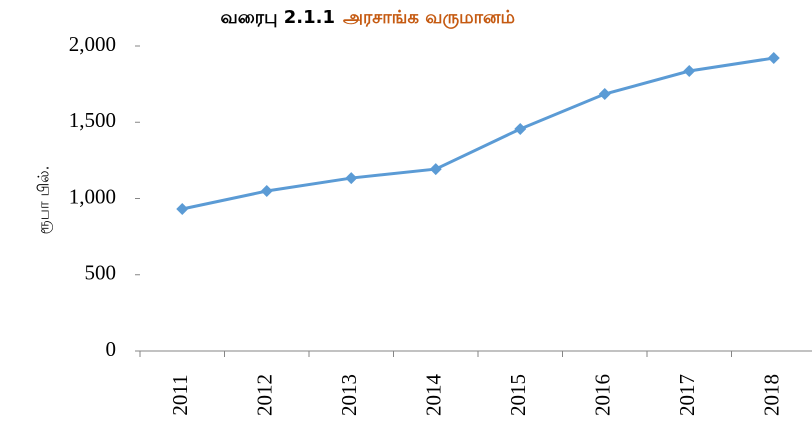 Image resolution: width=812 pixels, height=439 pixels. I want to click on x-tick-label: 2017, so click(687, 395).